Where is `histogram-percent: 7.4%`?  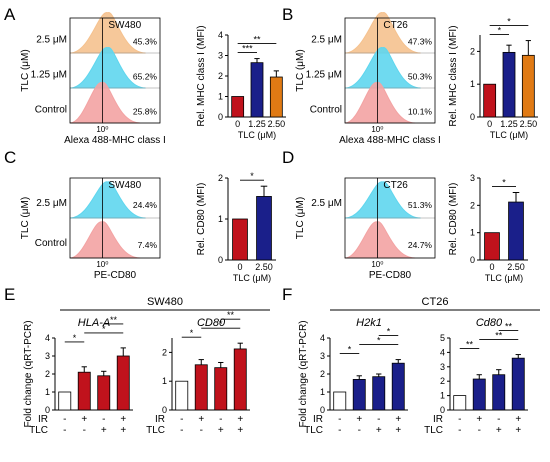 histogram-percent: 7.4% is located at coordinates (148, 245).